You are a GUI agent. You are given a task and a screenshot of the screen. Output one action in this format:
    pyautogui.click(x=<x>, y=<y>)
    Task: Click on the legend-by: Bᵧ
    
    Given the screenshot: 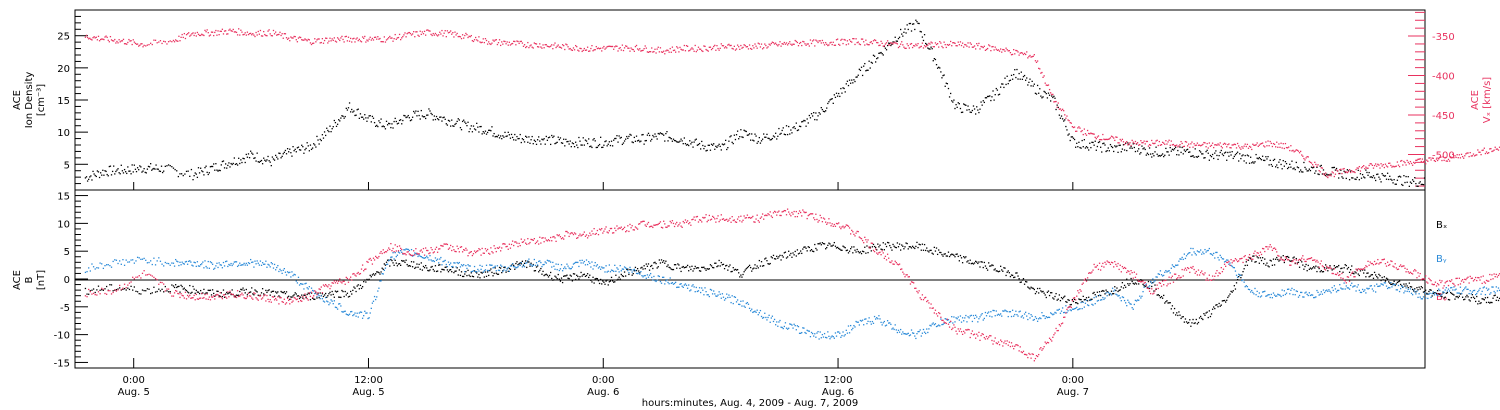 What is the action you would take?
    pyautogui.click(x=1441, y=259)
    